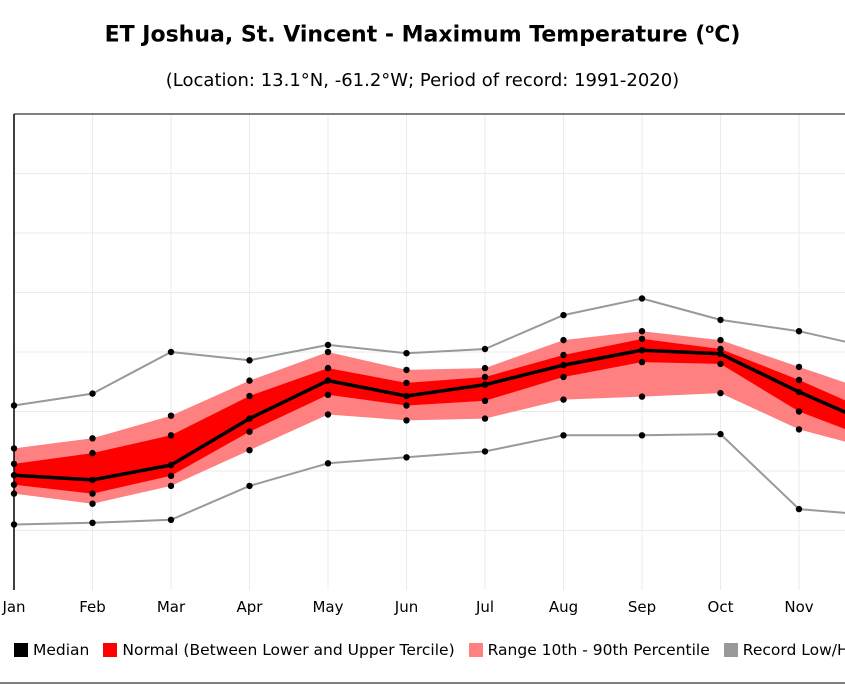  Describe the element at coordinates (710, 29) in the screenshot. I see `chart-title-degree: o` at that location.